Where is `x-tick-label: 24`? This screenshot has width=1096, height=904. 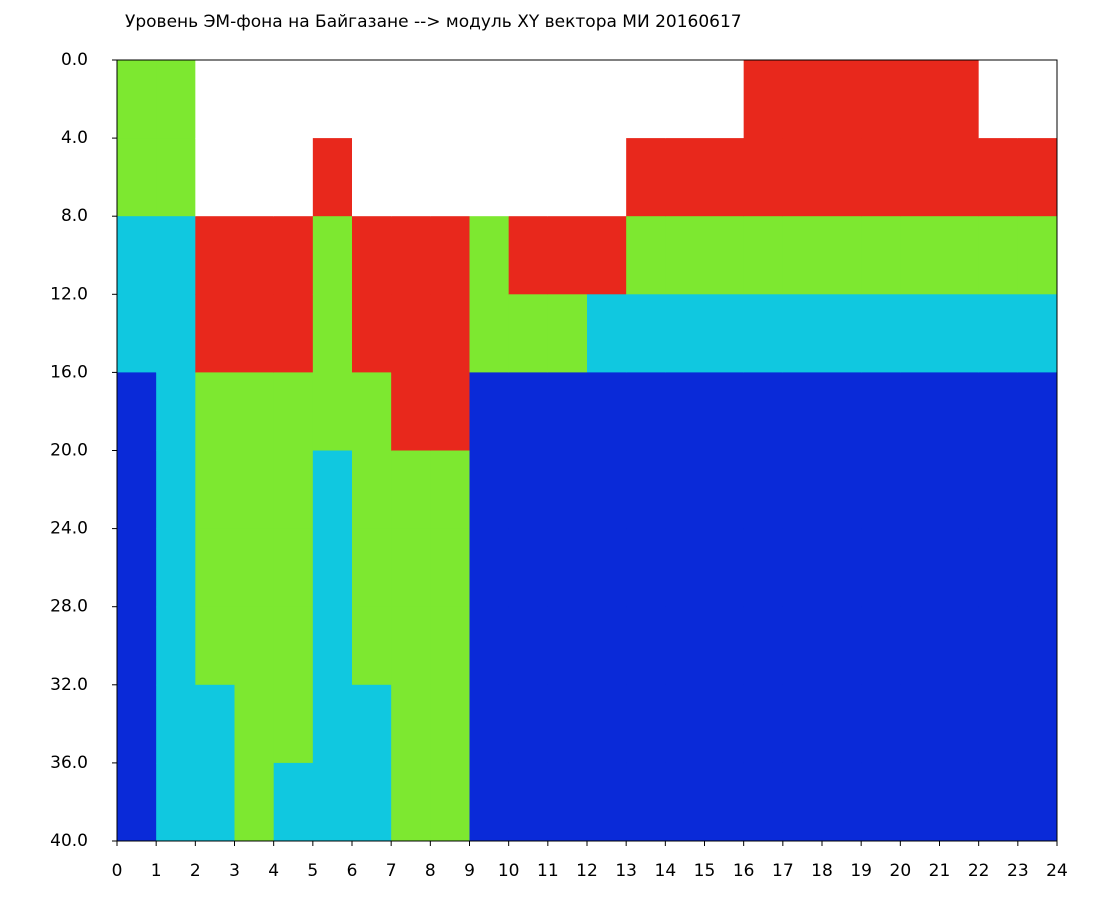
x-tick-label: 24 is located at coordinates (1057, 871).